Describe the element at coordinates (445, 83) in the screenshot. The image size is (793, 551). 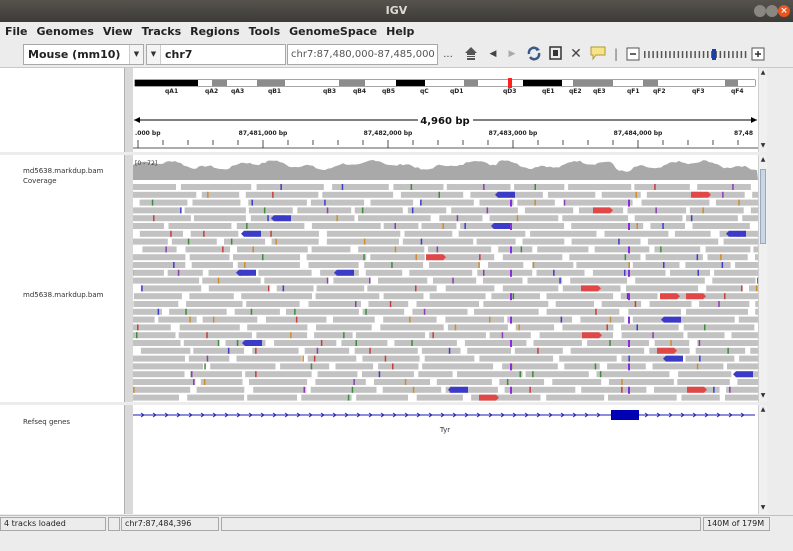
I see `chromosome-ideogram` at that location.